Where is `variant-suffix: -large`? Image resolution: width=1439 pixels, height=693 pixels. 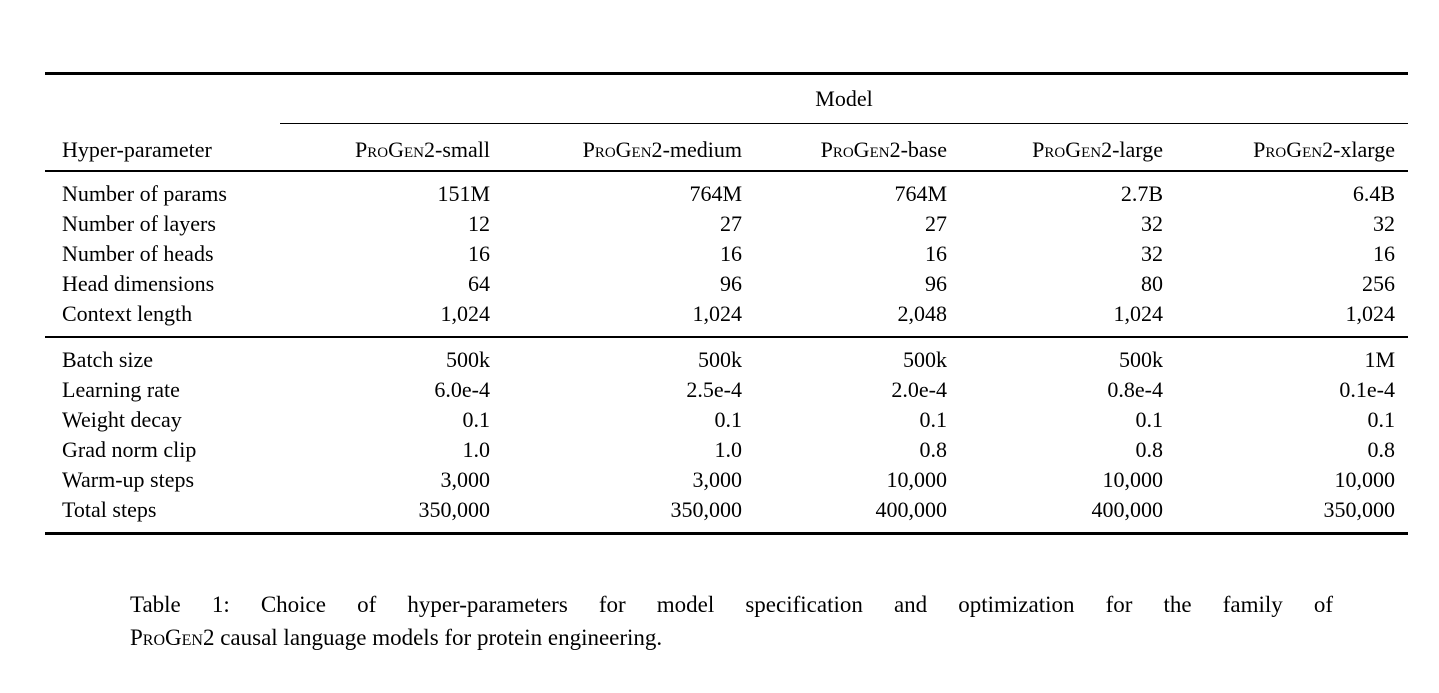 variant-suffix: -large is located at coordinates (1137, 149).